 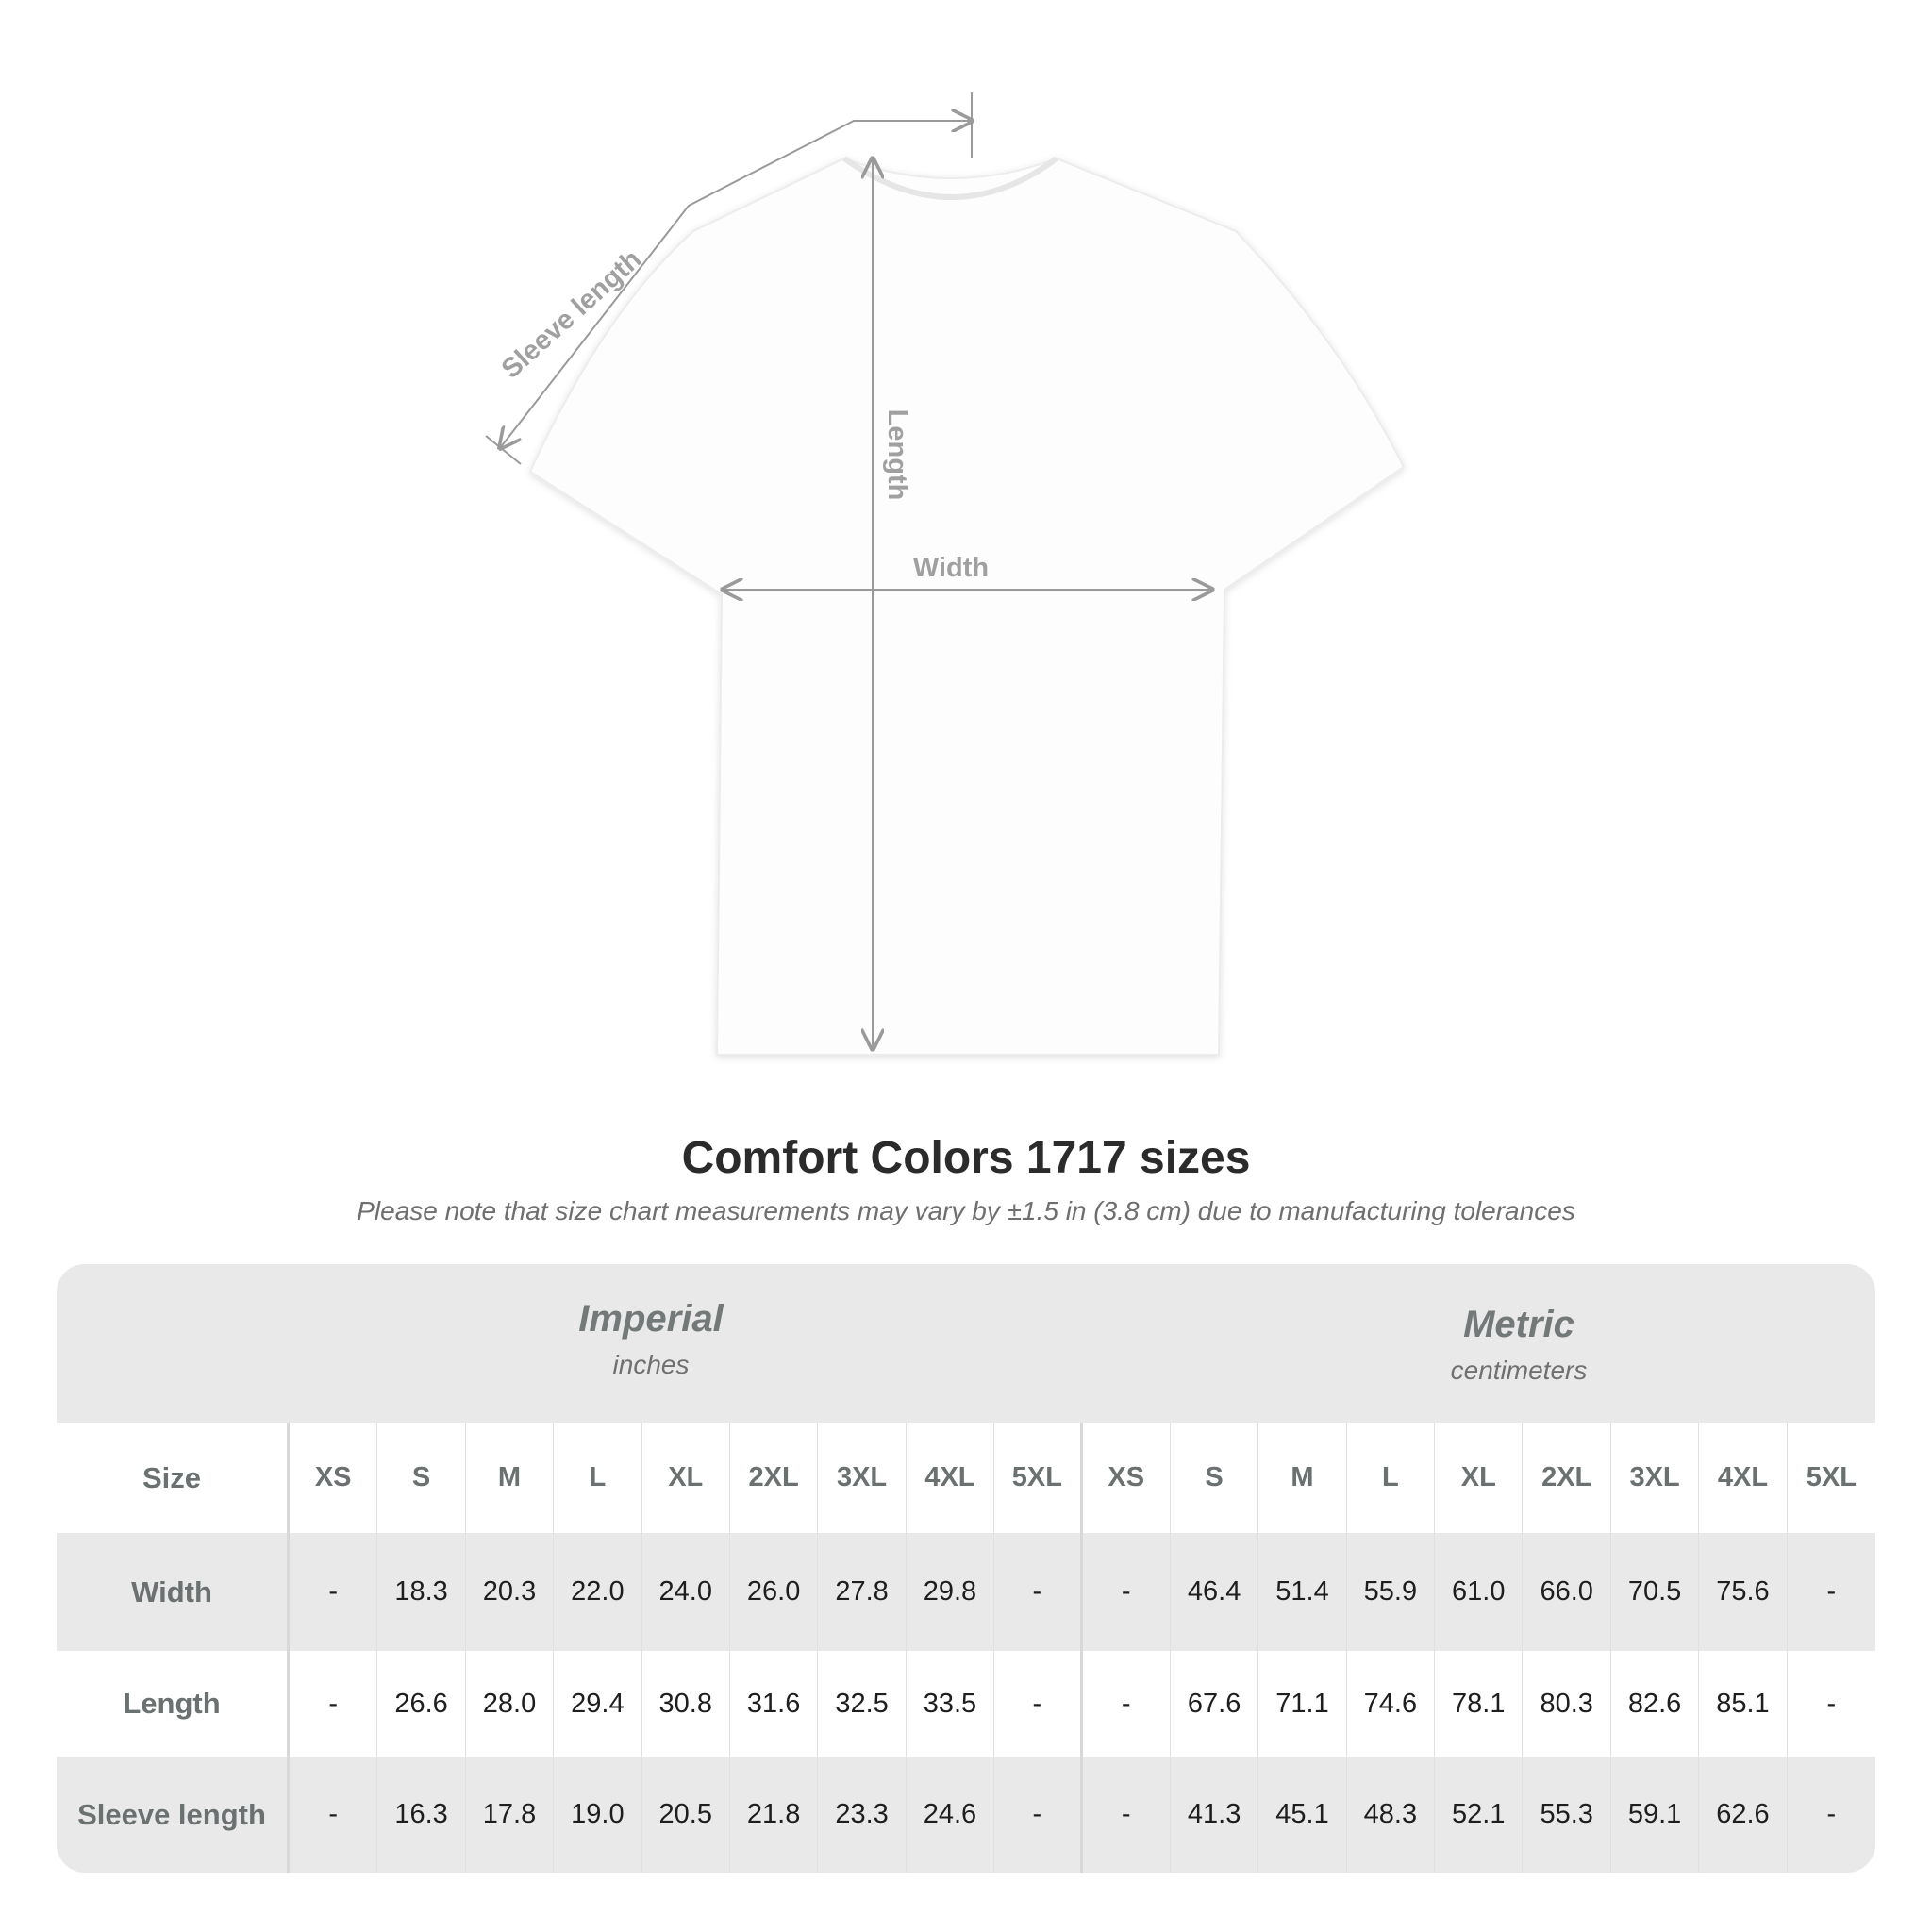 I want to click on unit-header-band, so click(x=966, y=1343).